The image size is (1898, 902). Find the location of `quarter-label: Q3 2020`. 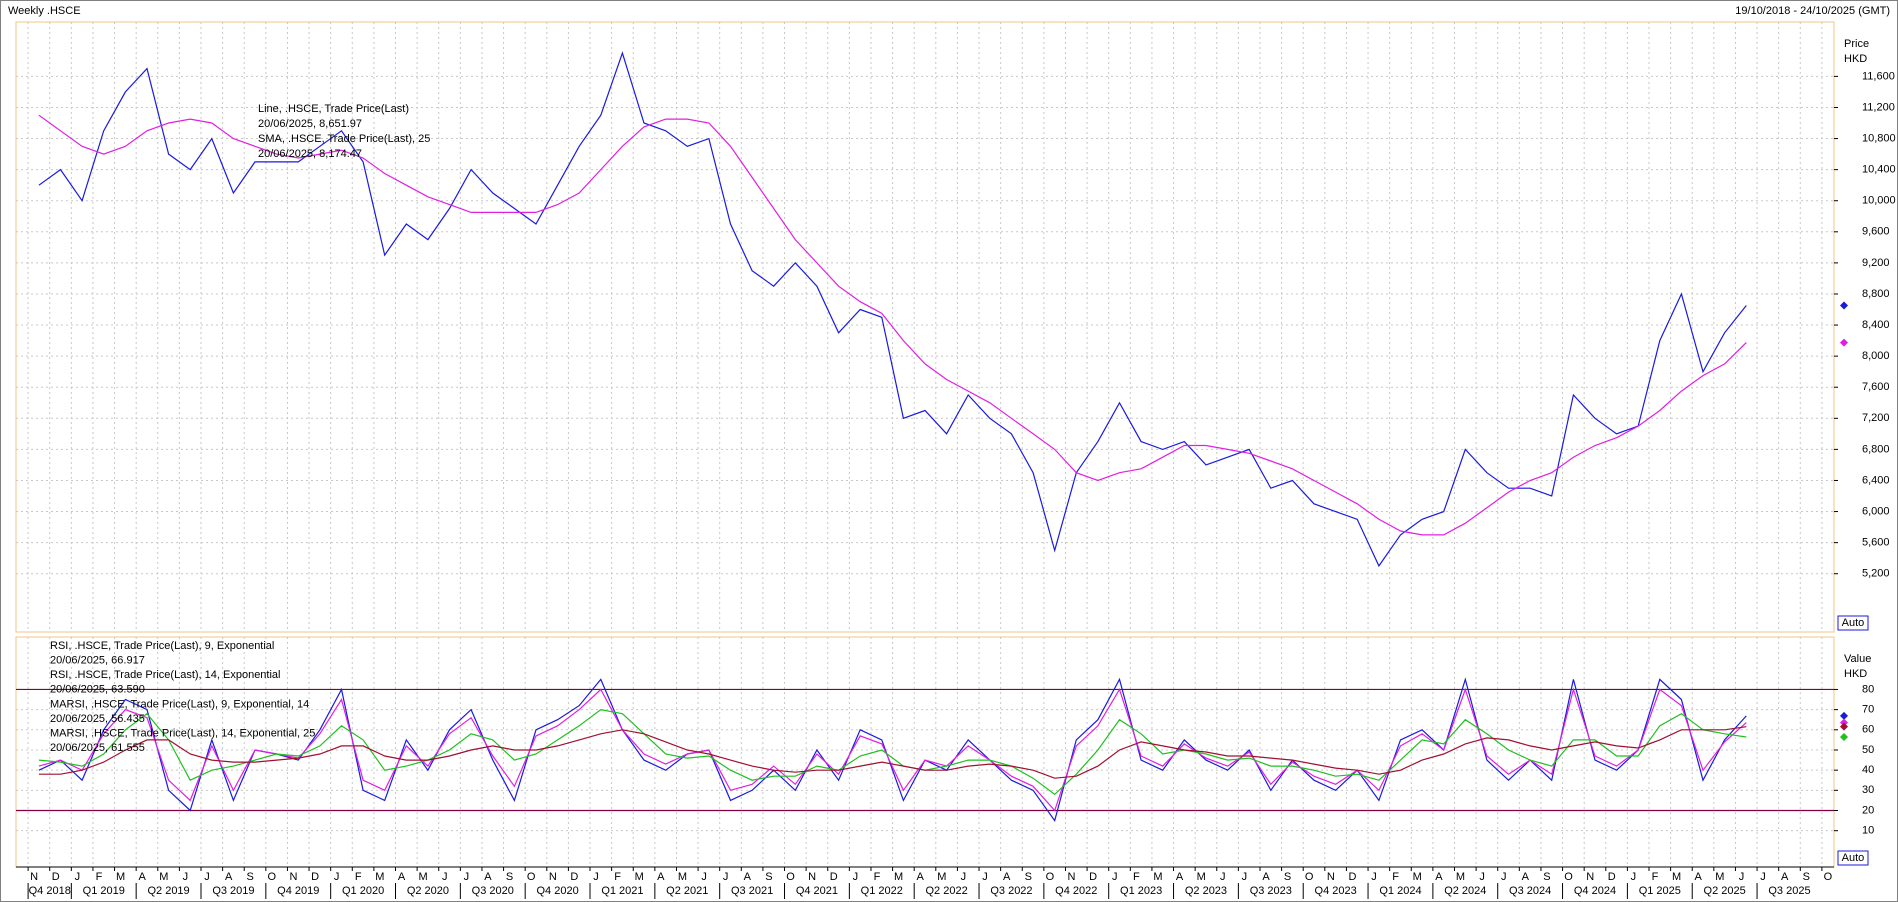

quarter-label: Q3 2020 is located at coordinates (493, 891).